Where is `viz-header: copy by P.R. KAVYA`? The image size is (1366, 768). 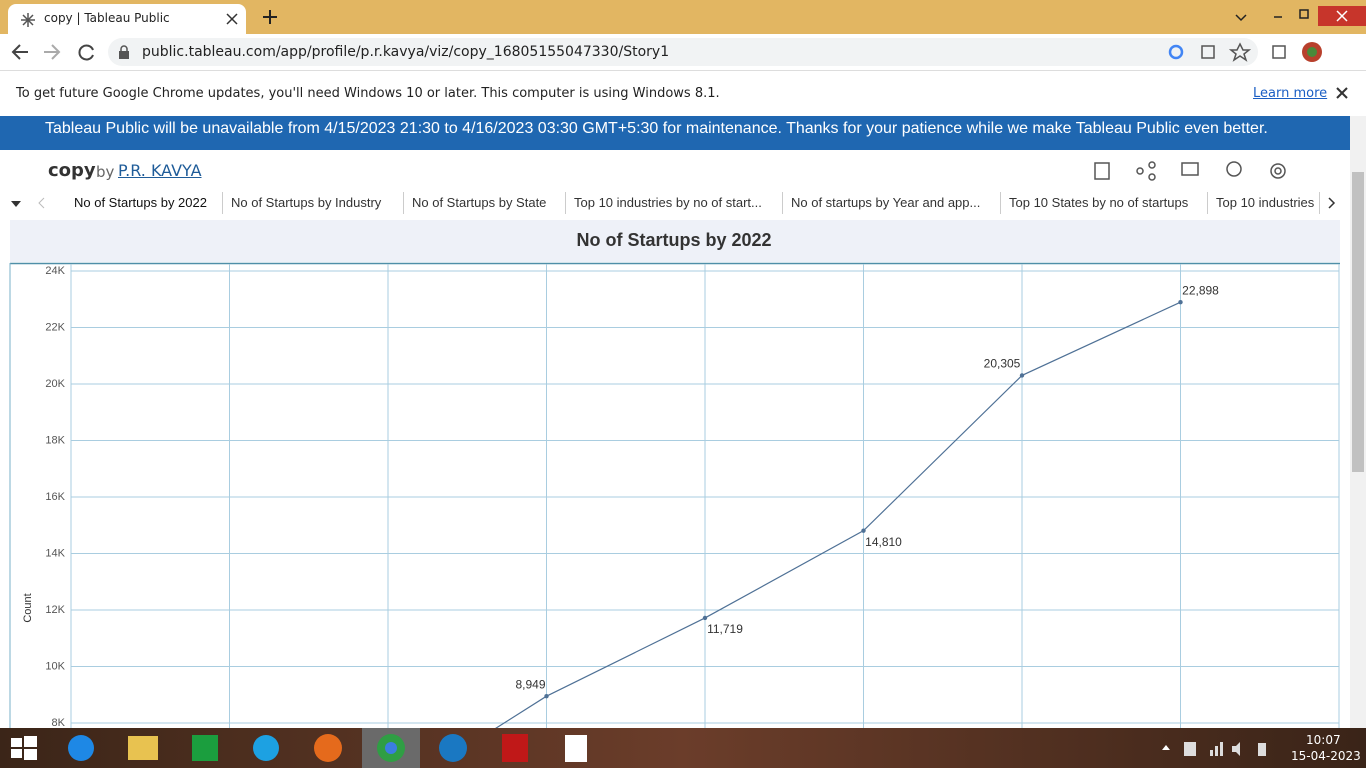
viz-header: copy by P.R. KAVYA is located at coordinates (675, 170).